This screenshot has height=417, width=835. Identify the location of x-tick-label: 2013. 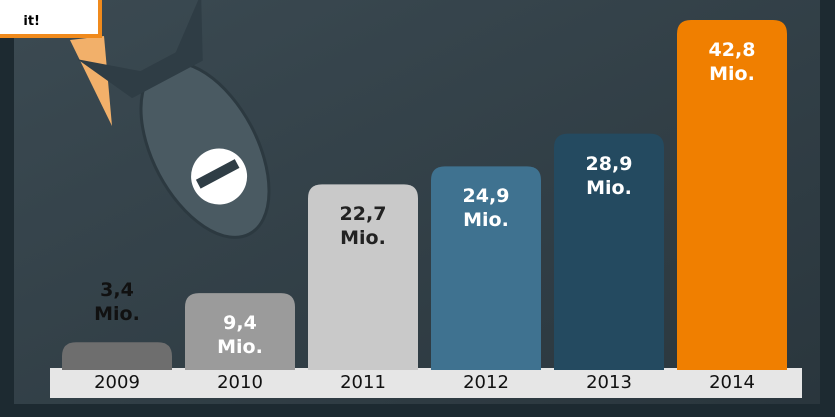
(609, 382).